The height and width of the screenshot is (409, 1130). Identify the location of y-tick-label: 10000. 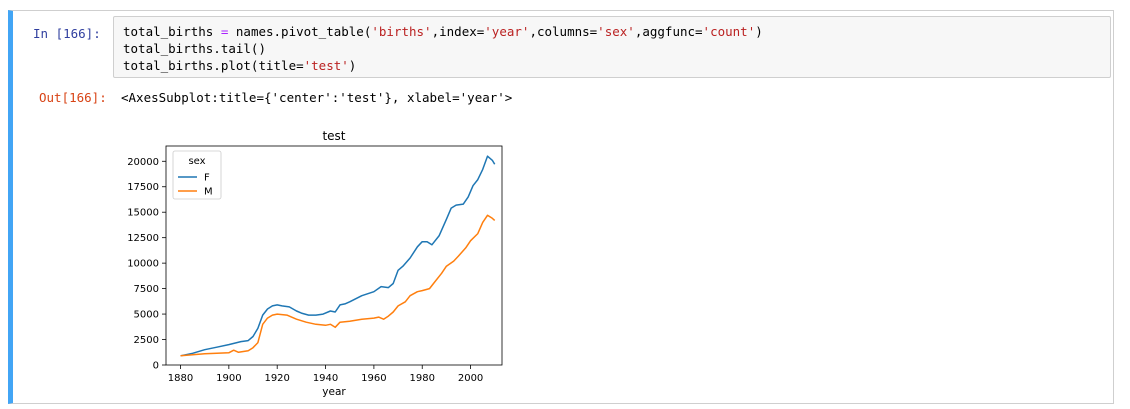
(143, 264).